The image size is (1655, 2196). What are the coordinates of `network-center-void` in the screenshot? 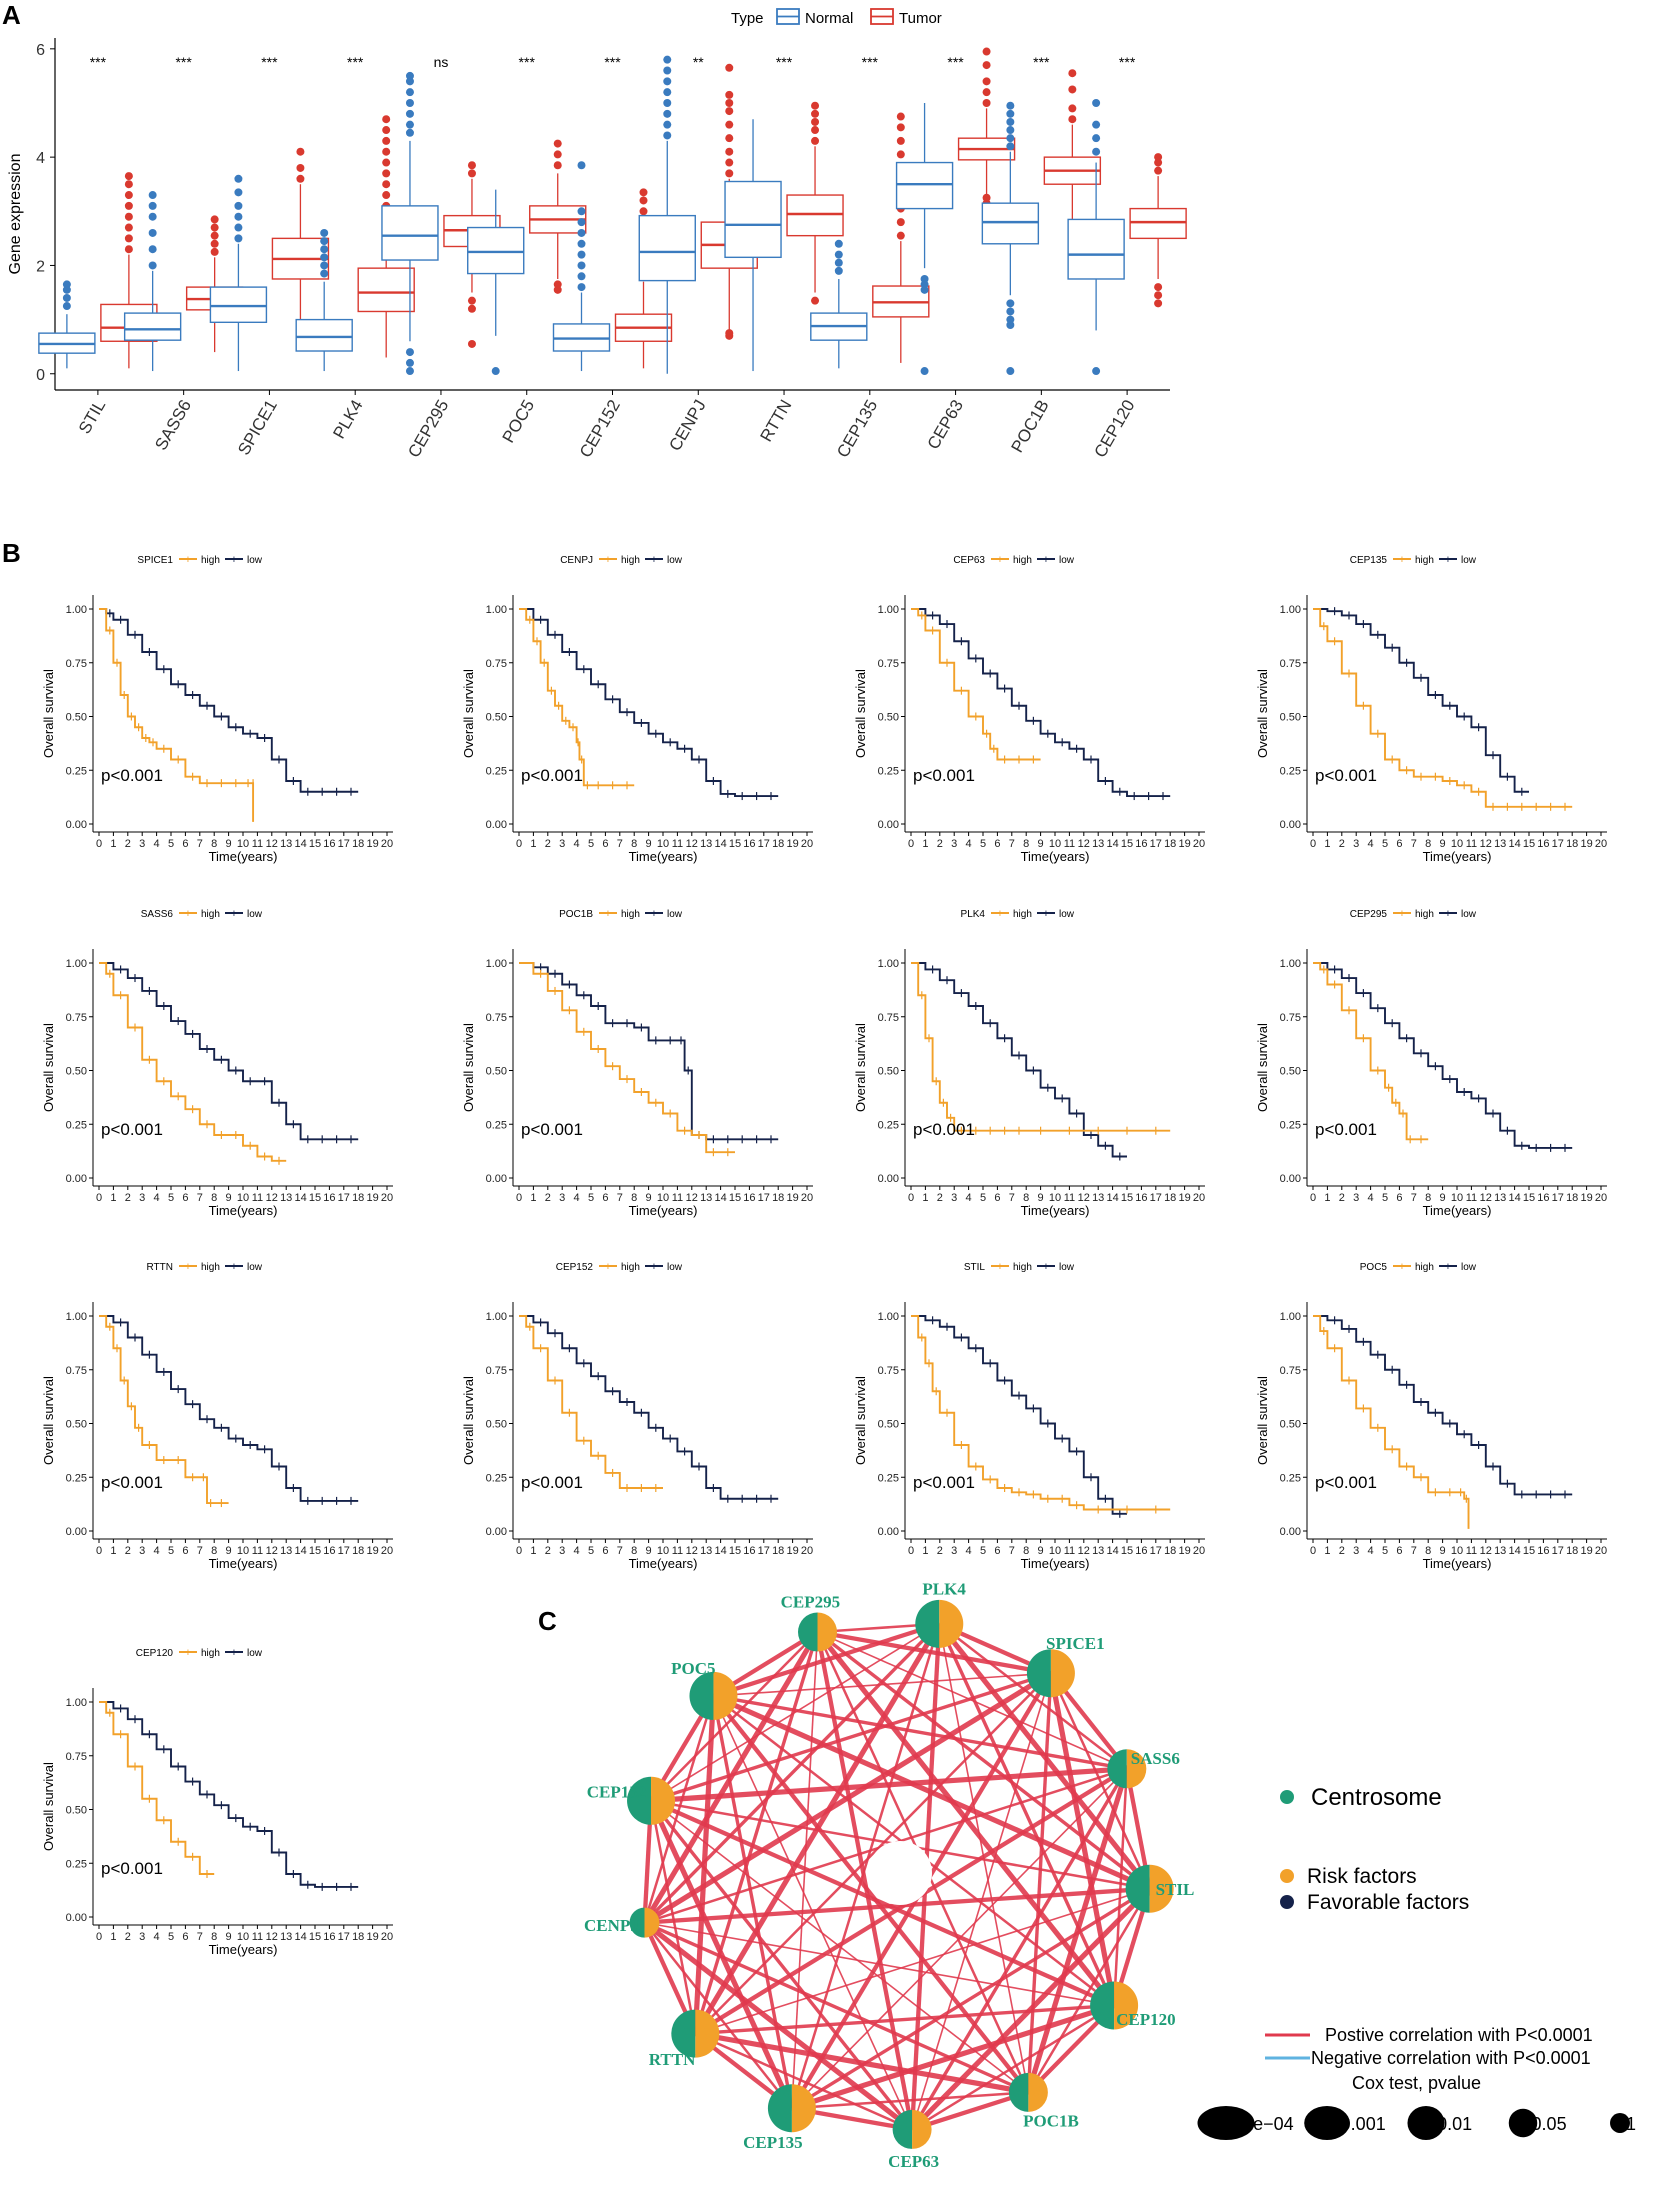 It's located at (900, 1873).